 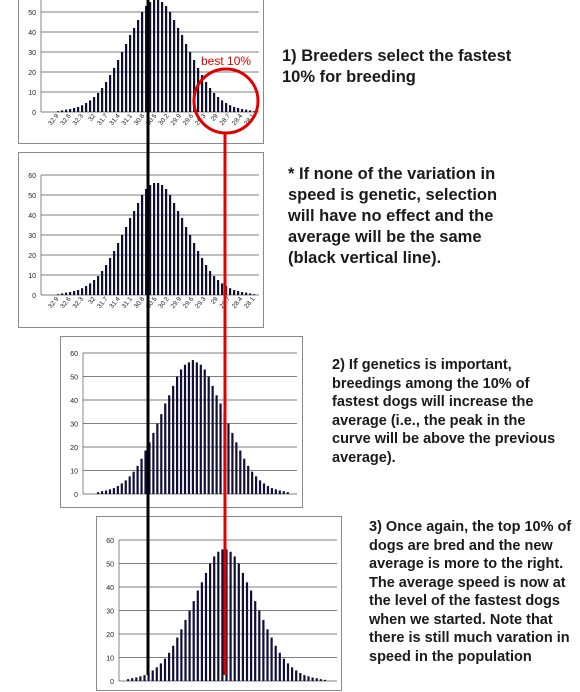 What do you see at coordinates (189, 302) in the screenshot?
I see `x-tick-label: 29.6` at bounding box center [189, 302].